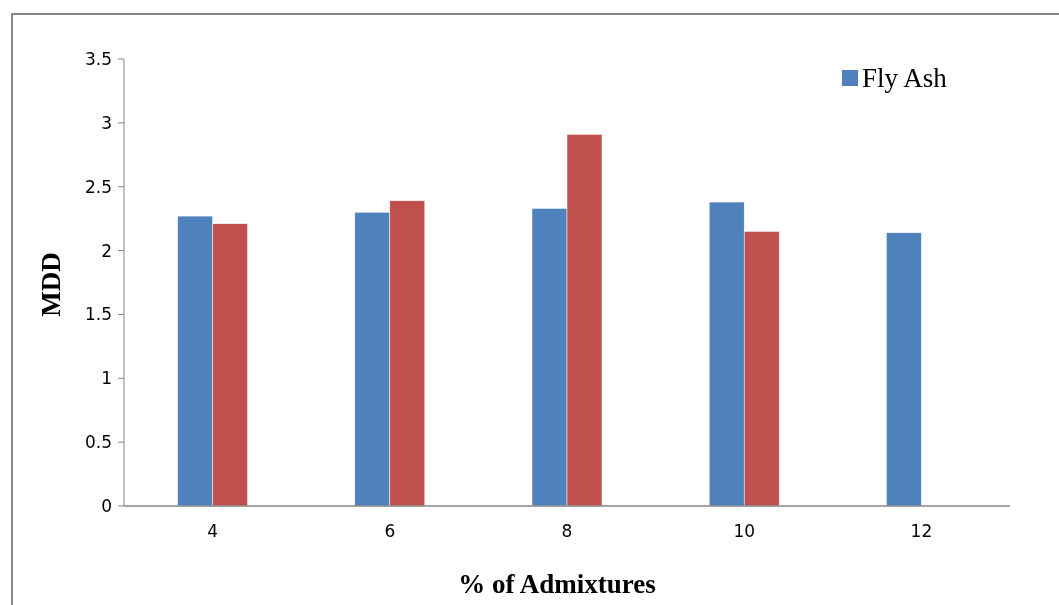  I want to click on legend-label: Fly Ash, so click(905, 78).